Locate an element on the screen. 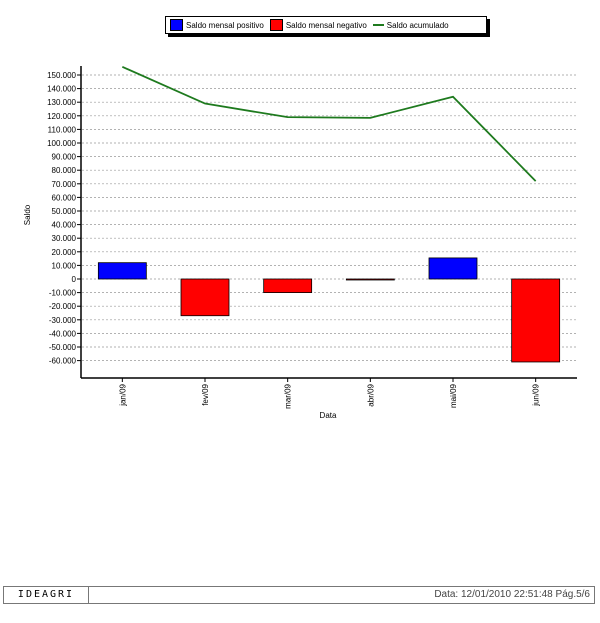 This screenshot has height=623, width=600. x-tick-label: mai/09 is located at coordinates (453, 395).